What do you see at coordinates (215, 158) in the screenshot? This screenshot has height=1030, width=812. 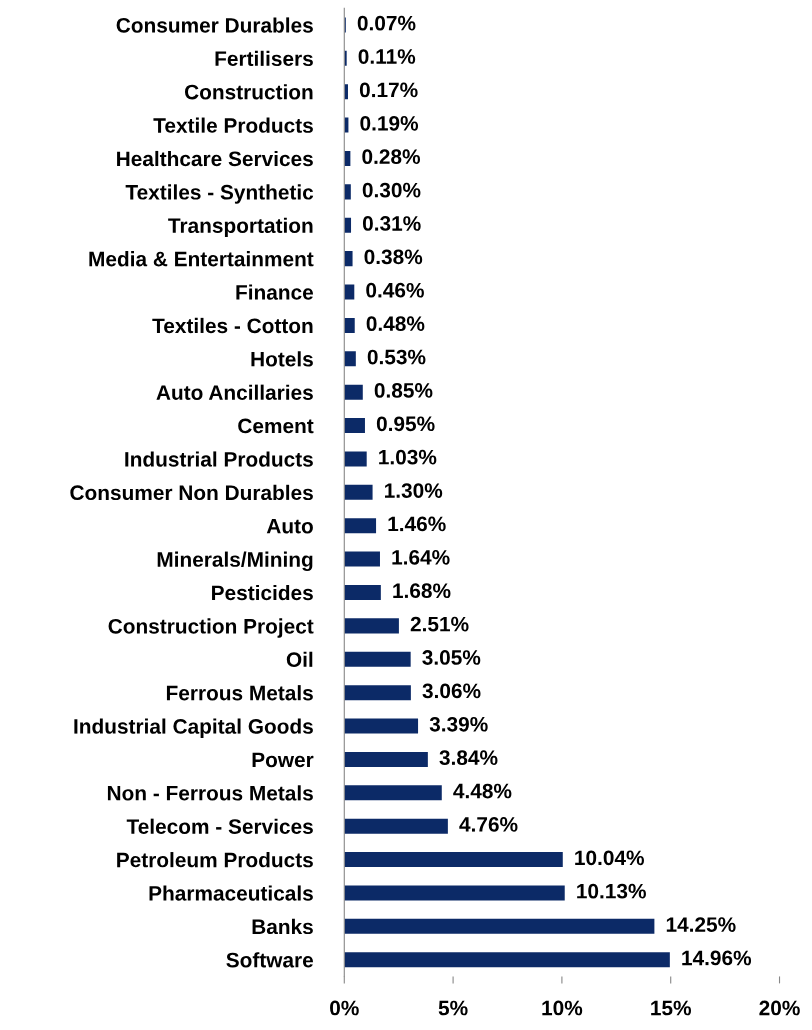 I see `y-tick-label: Healthcare Services` at bounding box center [215, 158].